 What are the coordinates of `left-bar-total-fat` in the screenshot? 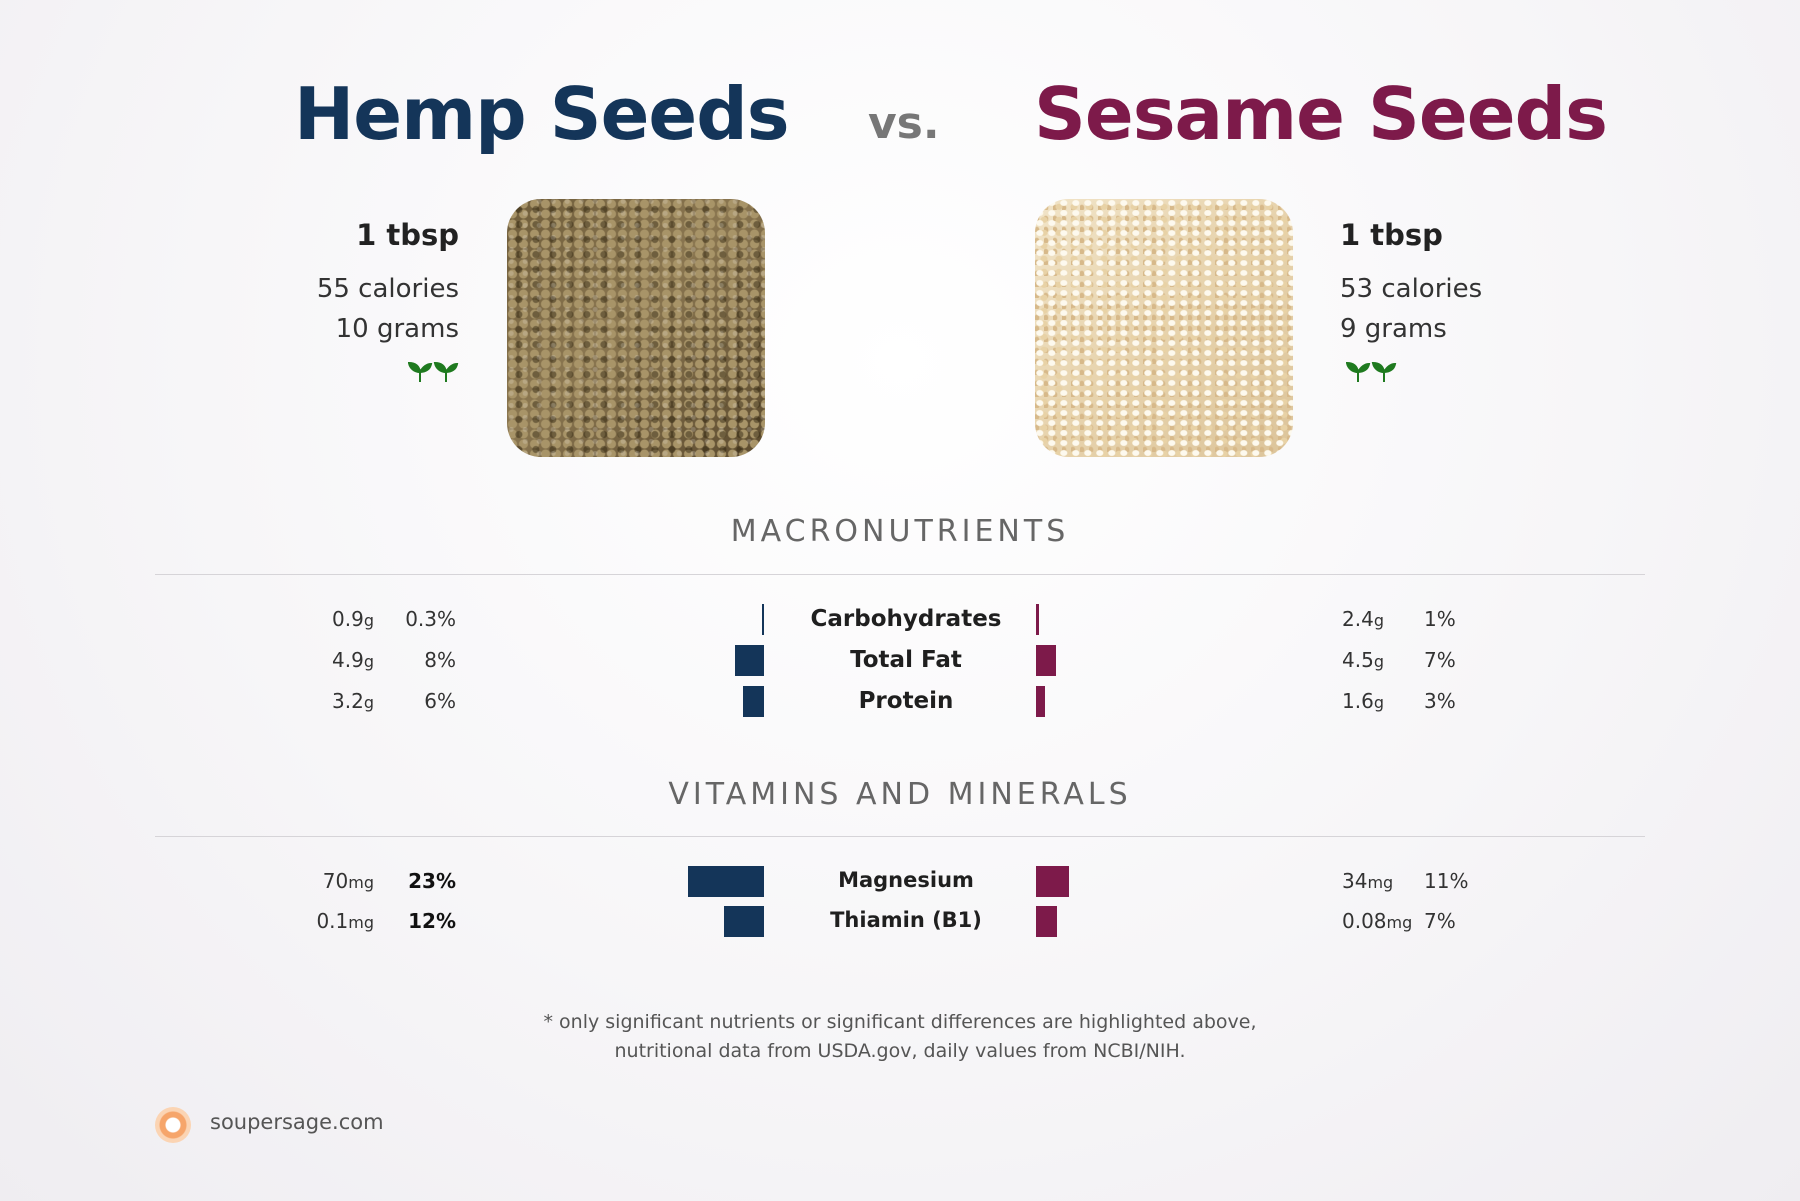 It's located at (749, 660).